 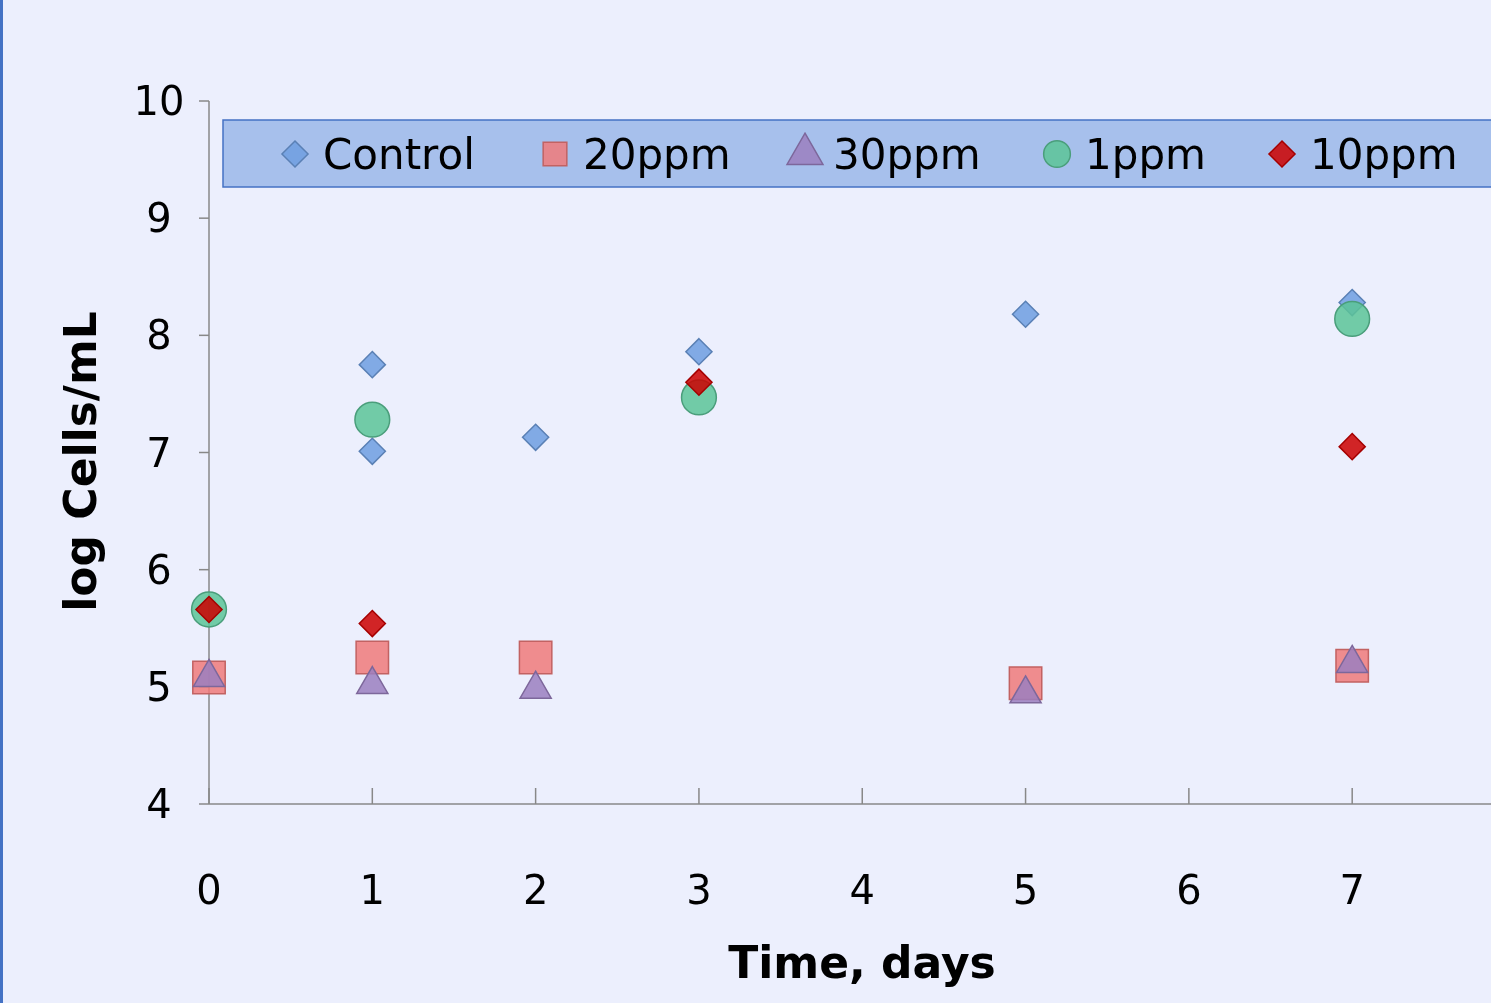 I want to click on x-tick-label: 2, so click(x=535, y=890).